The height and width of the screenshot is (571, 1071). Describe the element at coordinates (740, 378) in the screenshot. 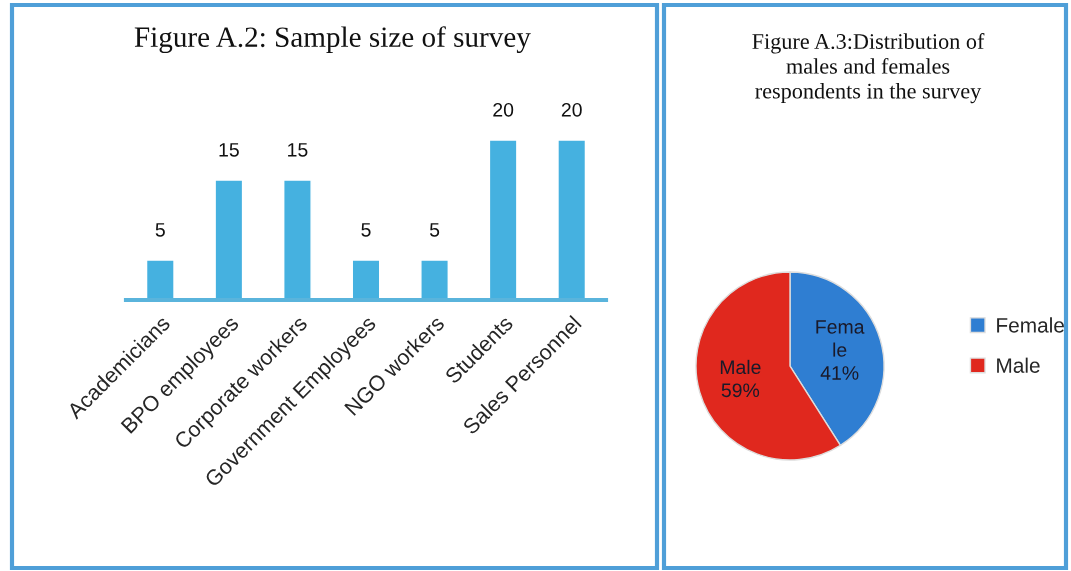

I see `data-label: Male 59%` at that location.